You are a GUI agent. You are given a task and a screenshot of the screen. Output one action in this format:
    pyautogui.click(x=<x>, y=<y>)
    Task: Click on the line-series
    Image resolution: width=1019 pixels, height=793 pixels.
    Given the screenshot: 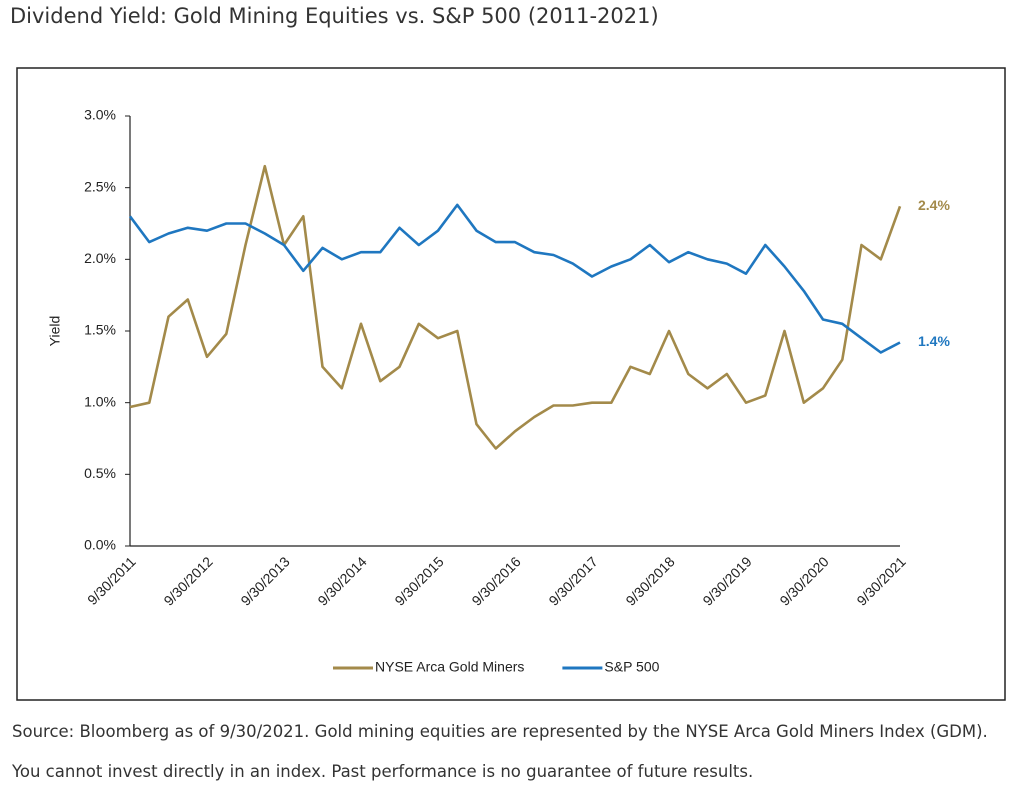 What is the action you would take?
    pyautogui.click(x=514, y=278)
    